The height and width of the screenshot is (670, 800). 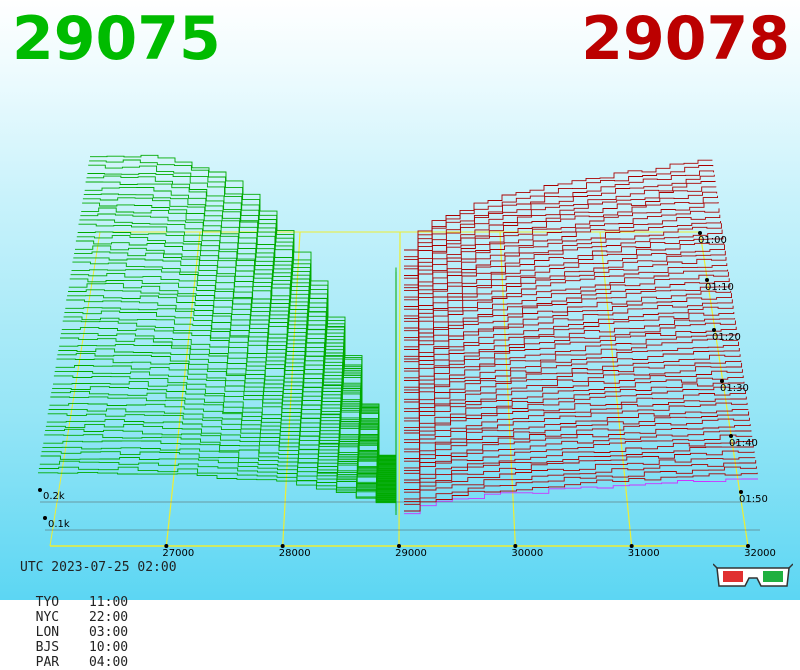 I want to click on clock-lon: LON 03:00, so click(x=82, y=632).